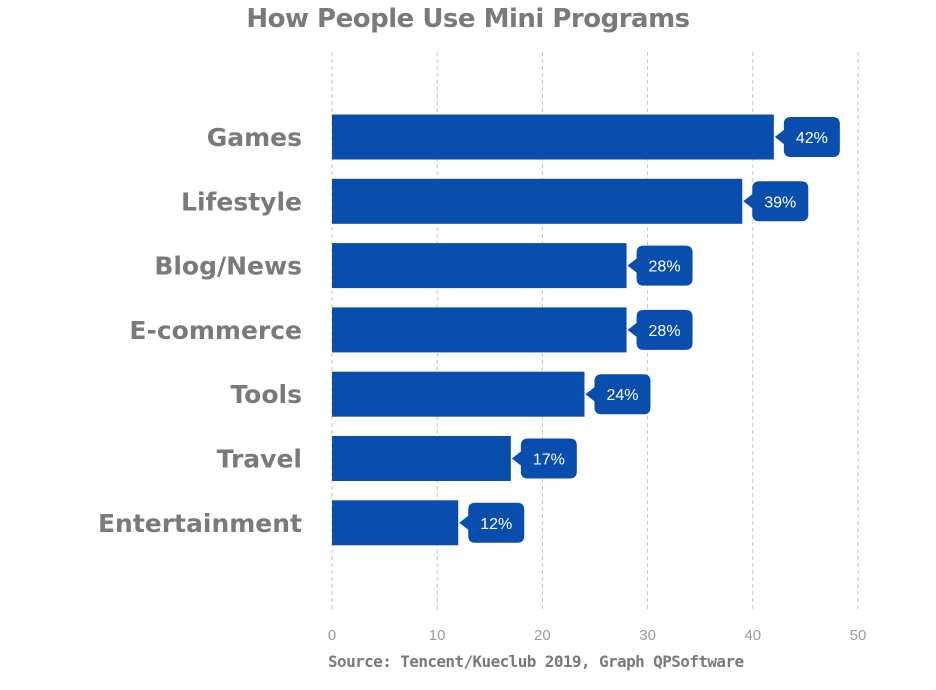 The height and width of the screenshot is (690, 936). I want to click on bar-travel, so click(421, 458).